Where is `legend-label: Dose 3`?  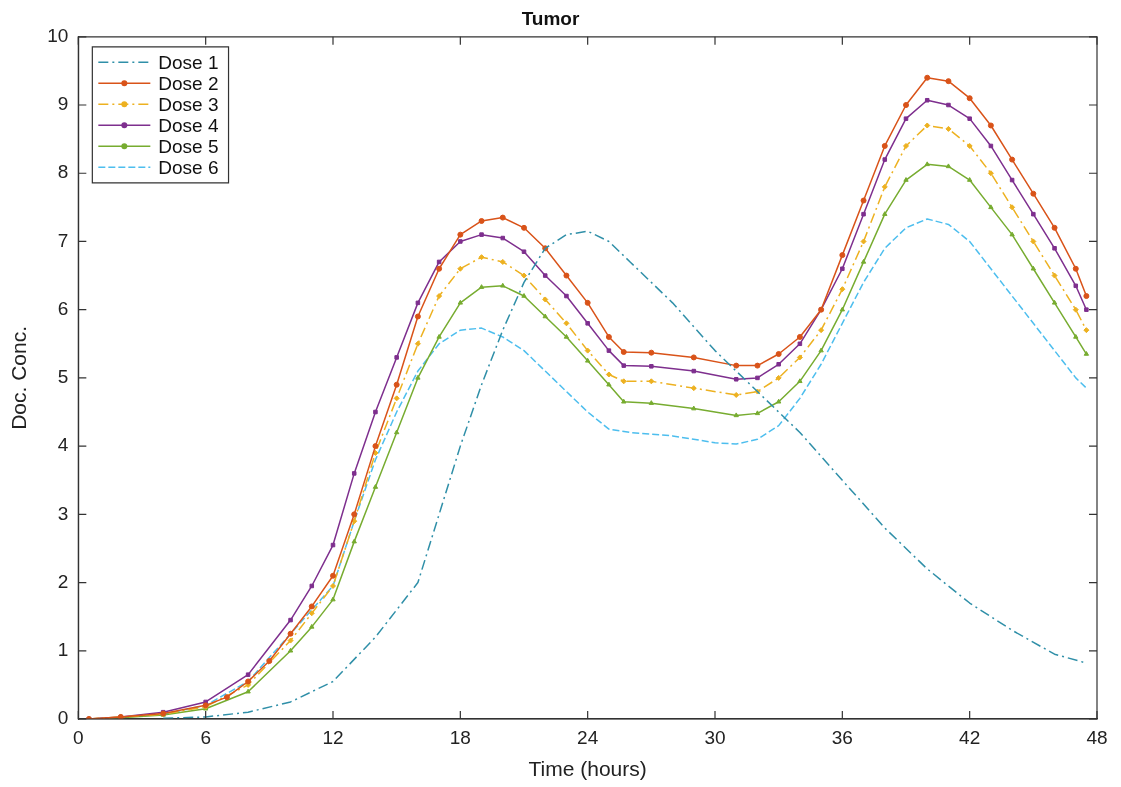 legend-label: Dose 3 is located at coordinates (188, 104).